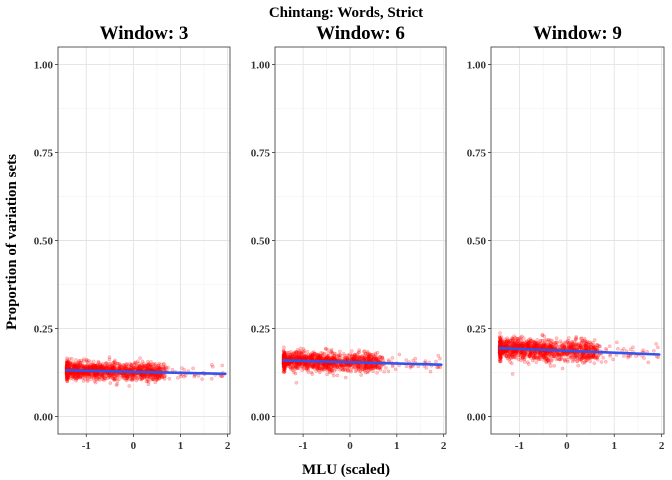 The height and width of the screenshot is (480, 672). I want to click on x-tick-label: 0, so click(350, 446).